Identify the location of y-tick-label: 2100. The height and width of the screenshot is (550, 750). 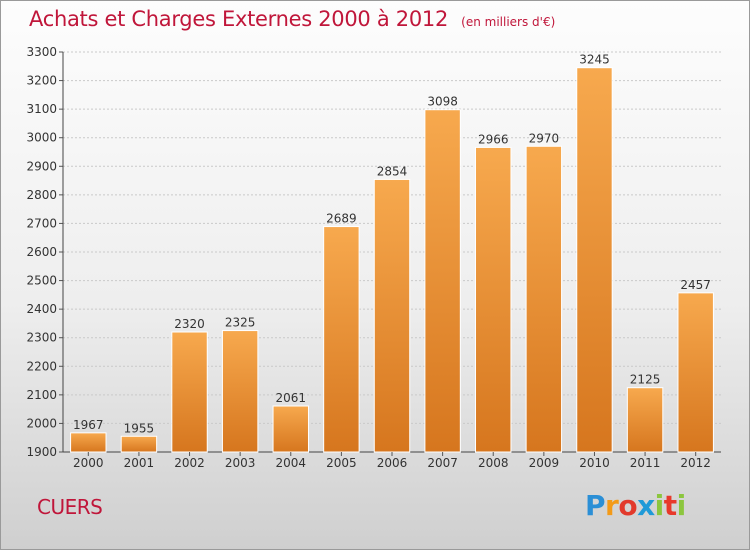
(41, 395).